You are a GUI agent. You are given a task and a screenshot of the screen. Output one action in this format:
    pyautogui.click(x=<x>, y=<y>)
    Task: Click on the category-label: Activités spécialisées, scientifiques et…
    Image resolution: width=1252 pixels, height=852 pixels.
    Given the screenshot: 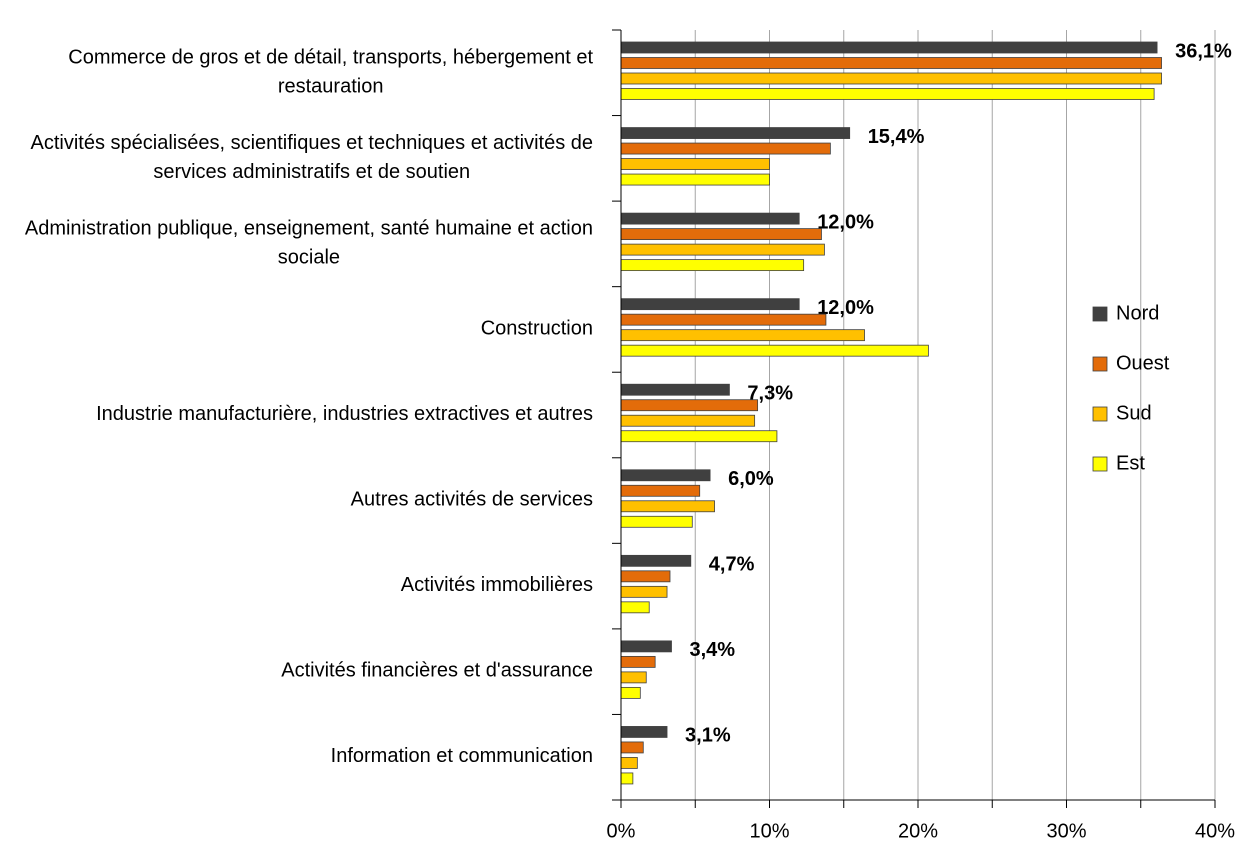 What is the action you would take?
    pyautogui.click(x=311, y=157)
    